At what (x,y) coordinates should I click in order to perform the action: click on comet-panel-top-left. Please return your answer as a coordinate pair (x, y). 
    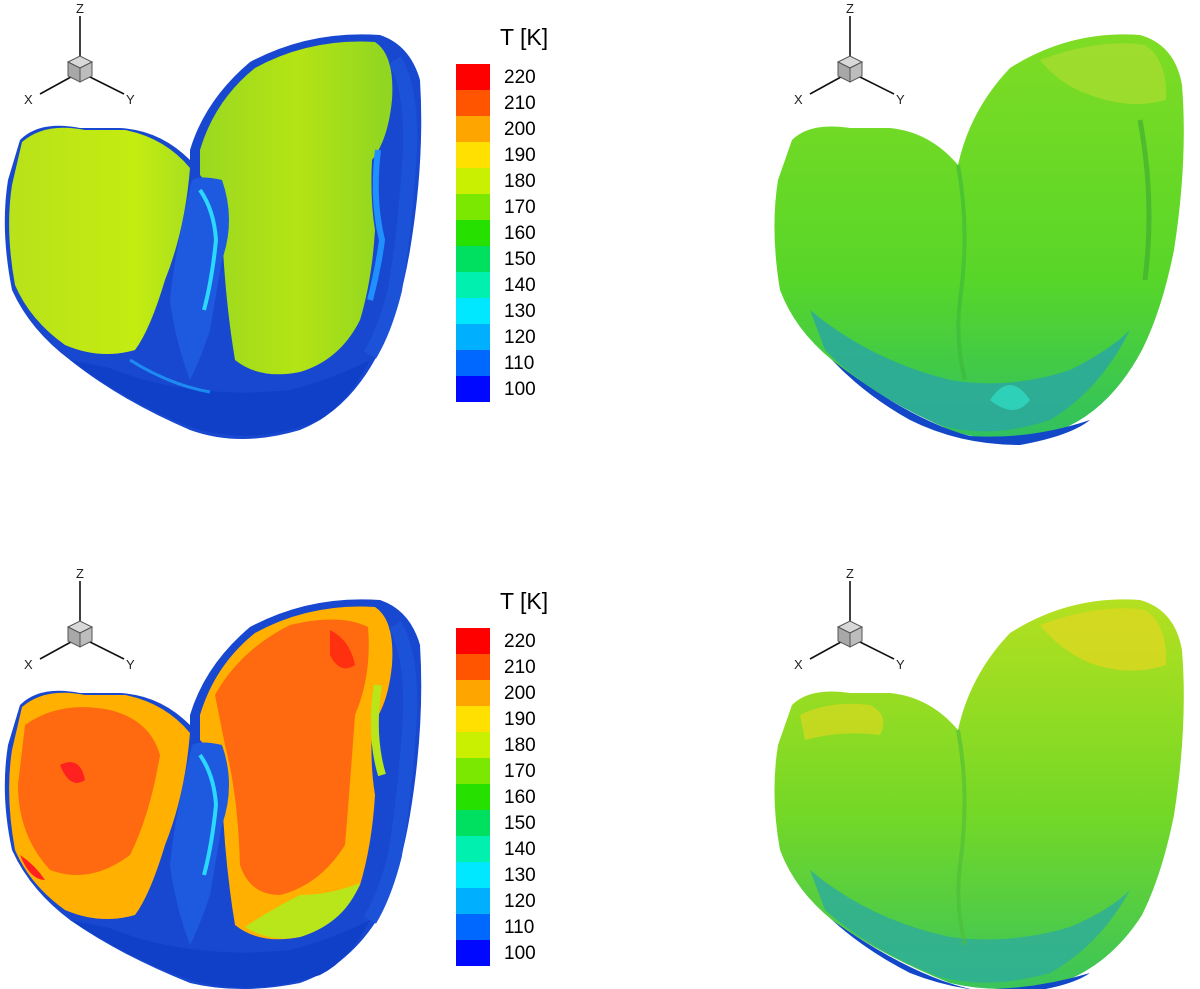
    Looking at the image, I should click on (213, 236).